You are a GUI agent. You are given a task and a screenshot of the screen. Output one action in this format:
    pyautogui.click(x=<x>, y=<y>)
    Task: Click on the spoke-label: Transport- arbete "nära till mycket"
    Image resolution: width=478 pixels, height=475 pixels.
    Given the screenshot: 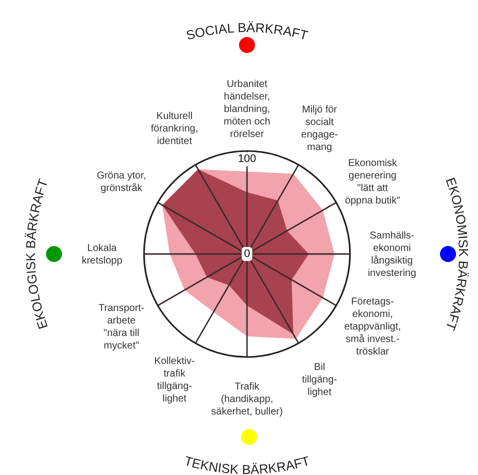 What is the action you would take?
    pyautogui.click(x=121, y=326)
    